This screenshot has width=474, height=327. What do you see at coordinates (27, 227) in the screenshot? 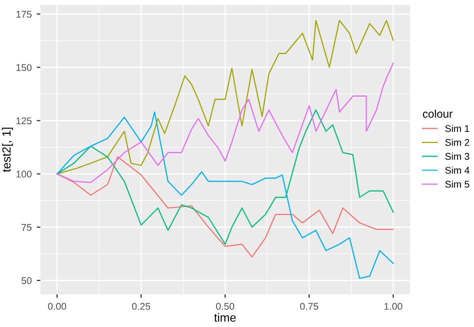
I see `y-tick-label: 75` at bounding box center [27, 227].